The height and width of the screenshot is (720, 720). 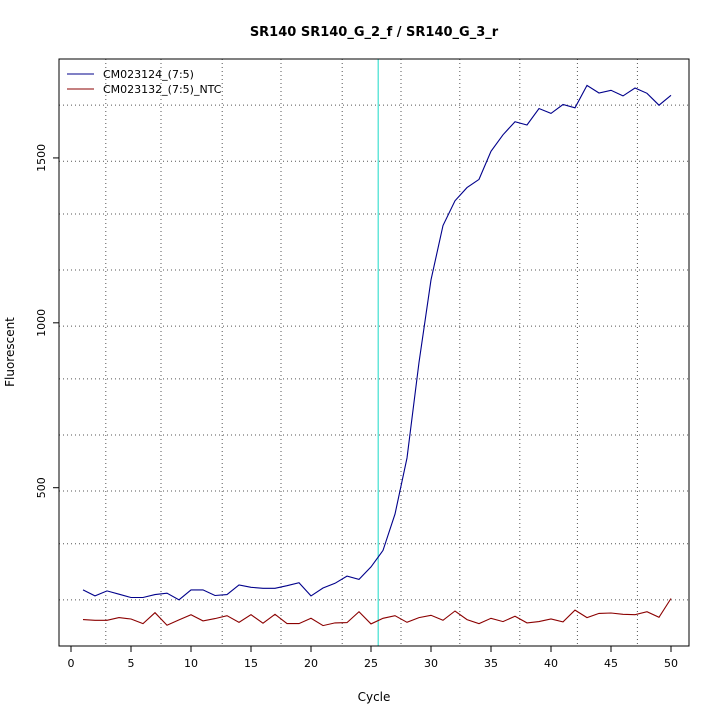 I want to click on x-tick-label: 50, so click(x=671, y=663).